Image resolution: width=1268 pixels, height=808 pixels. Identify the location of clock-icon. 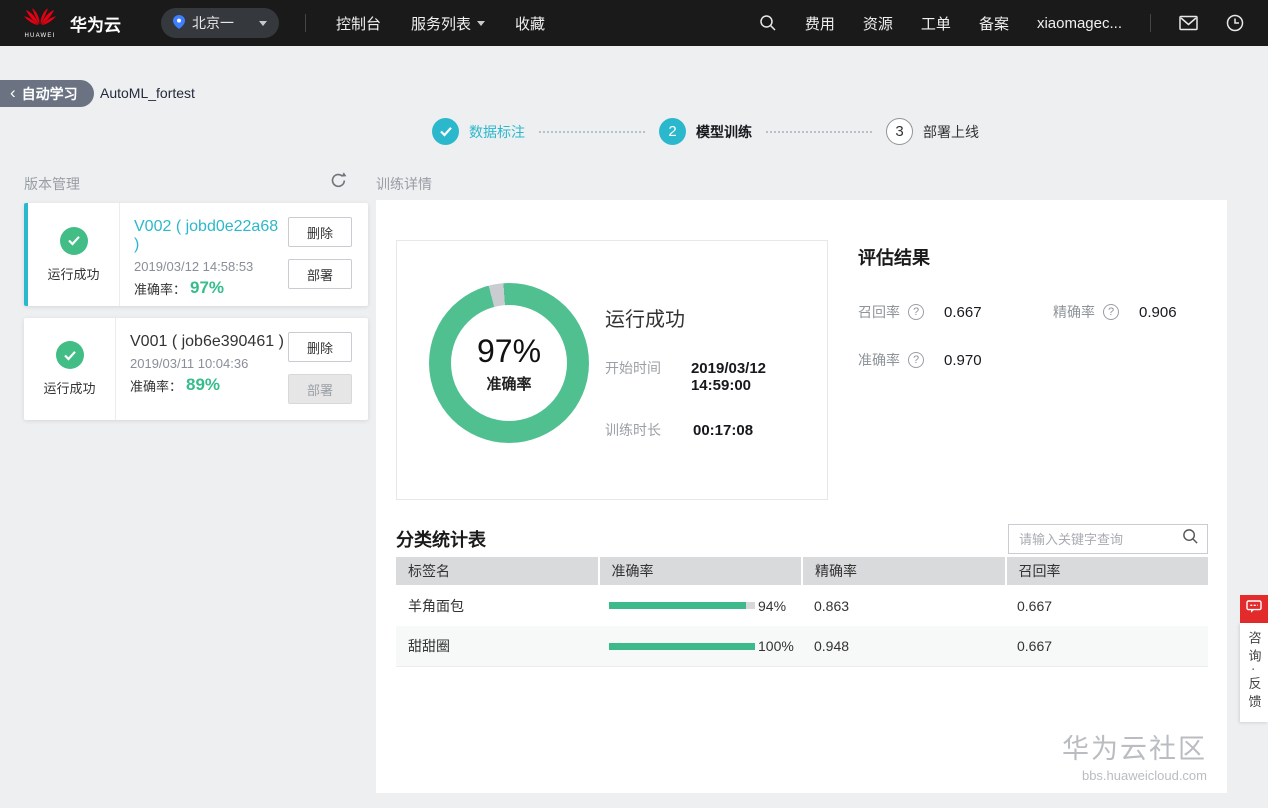
(1235, 23).